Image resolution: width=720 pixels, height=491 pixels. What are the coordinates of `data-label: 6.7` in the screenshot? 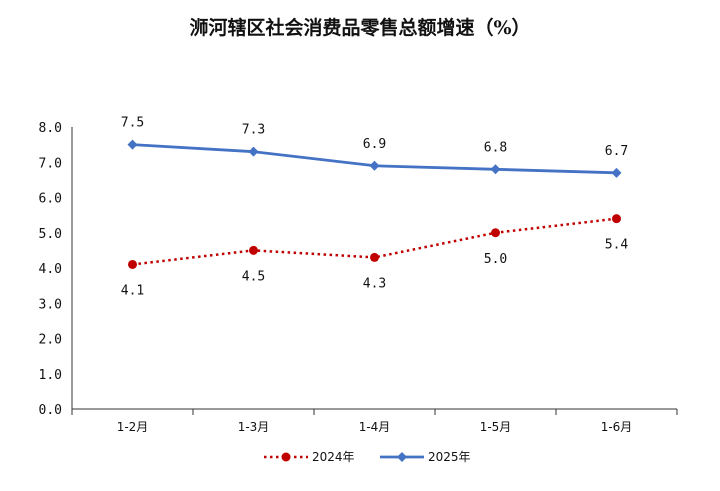 It's located at (616, 151).